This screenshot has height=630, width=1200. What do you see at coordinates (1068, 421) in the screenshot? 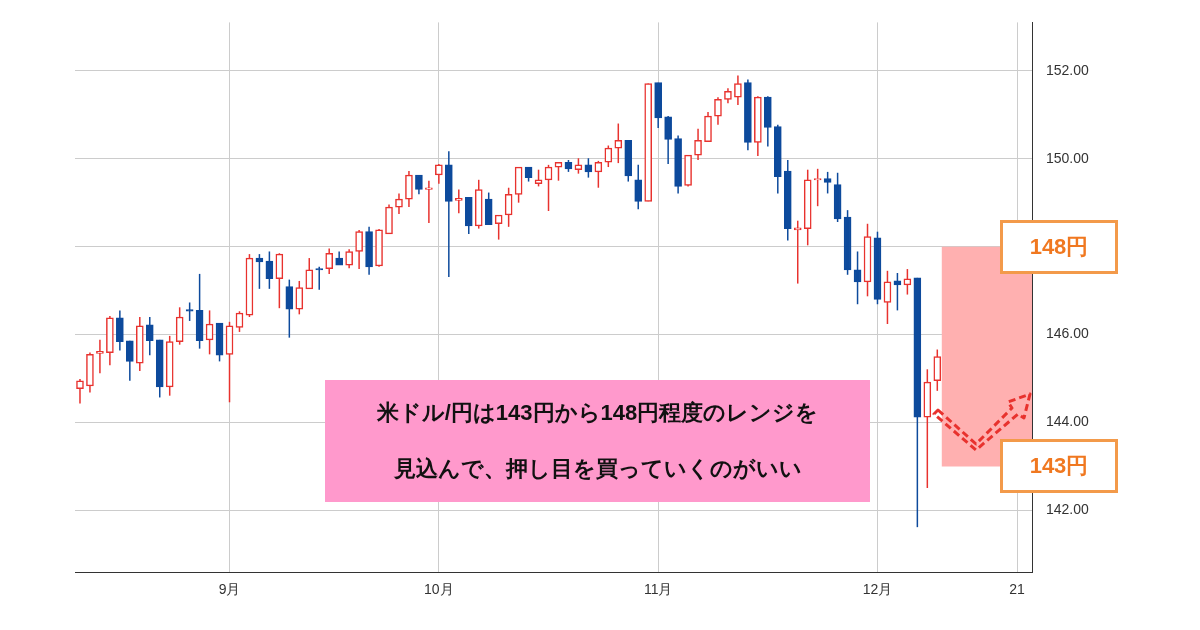
I see `y-tick-label: 144.00` at bounding box center [1068, 421].